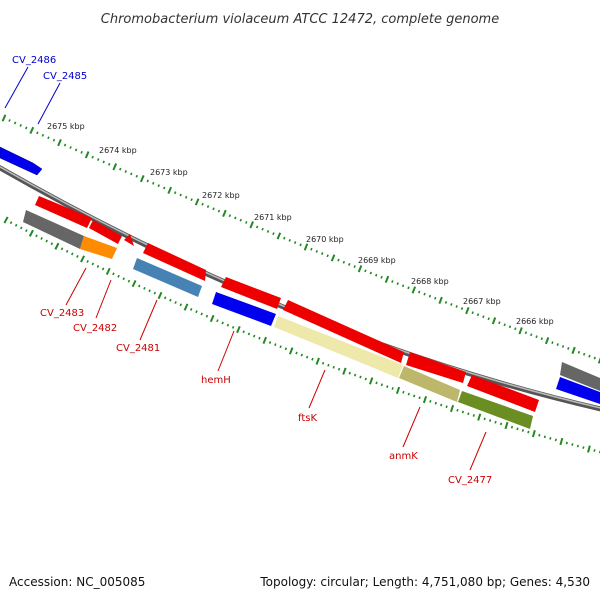 The image size is (600, 600). What do you see at coordinates (98, 247) in the screenshot?
I see `gene-cv2482-cds` at bounding box center [98, 247].